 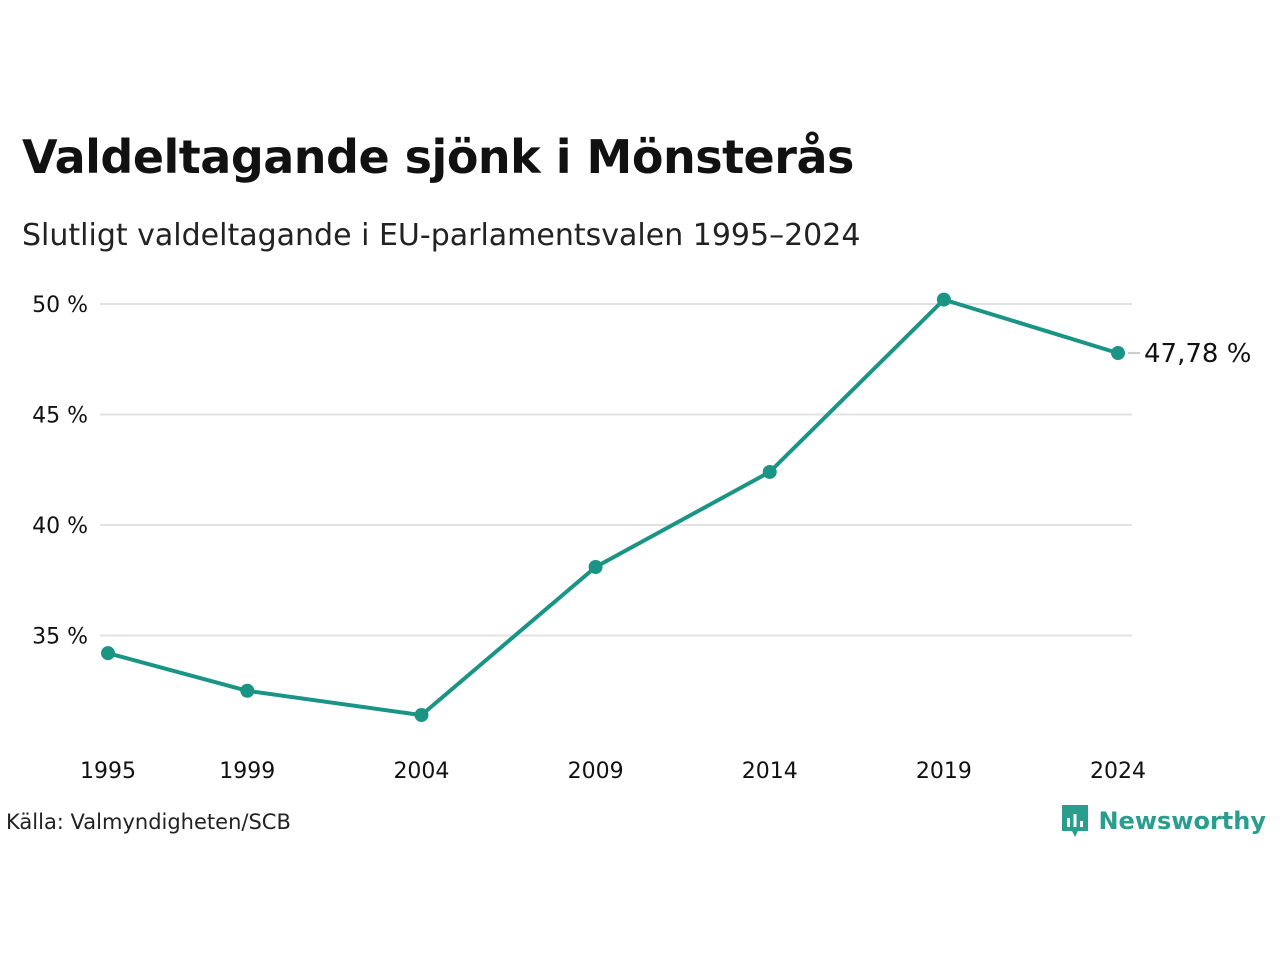 What do you see at coordinates (60, 305) in the screenshot?
I see `y-tick-label: 50 %` at bounding box center [60, 305].